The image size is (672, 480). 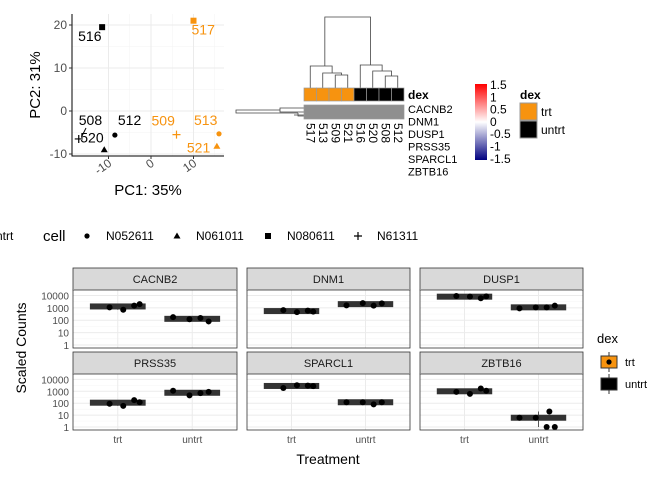 What do you see at coordinates (385, 133) in the screenshot?
I see `column-label: 508` at bounding box center [385, 133].